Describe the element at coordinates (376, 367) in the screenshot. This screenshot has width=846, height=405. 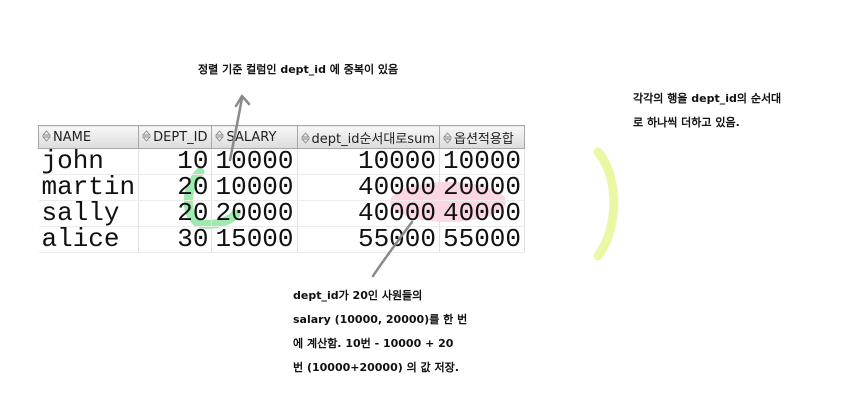
I see `annotation-bottom-line: 번 (10000+20000) 의 값 저장.` at that location.